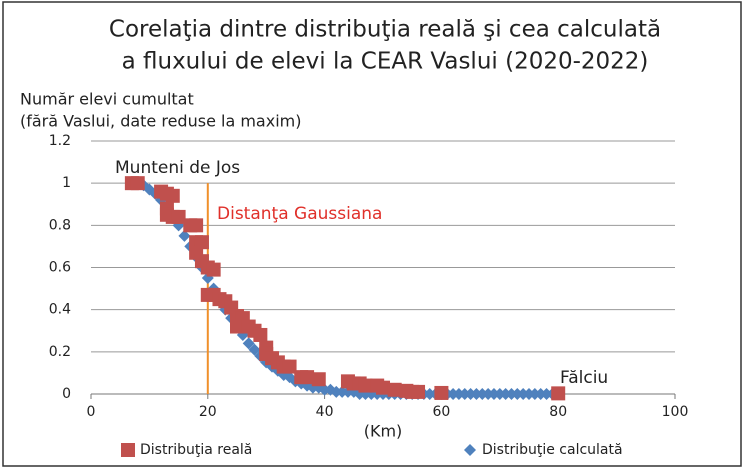  I want to click on y-tick-label: 0.2, so click(60, 352).